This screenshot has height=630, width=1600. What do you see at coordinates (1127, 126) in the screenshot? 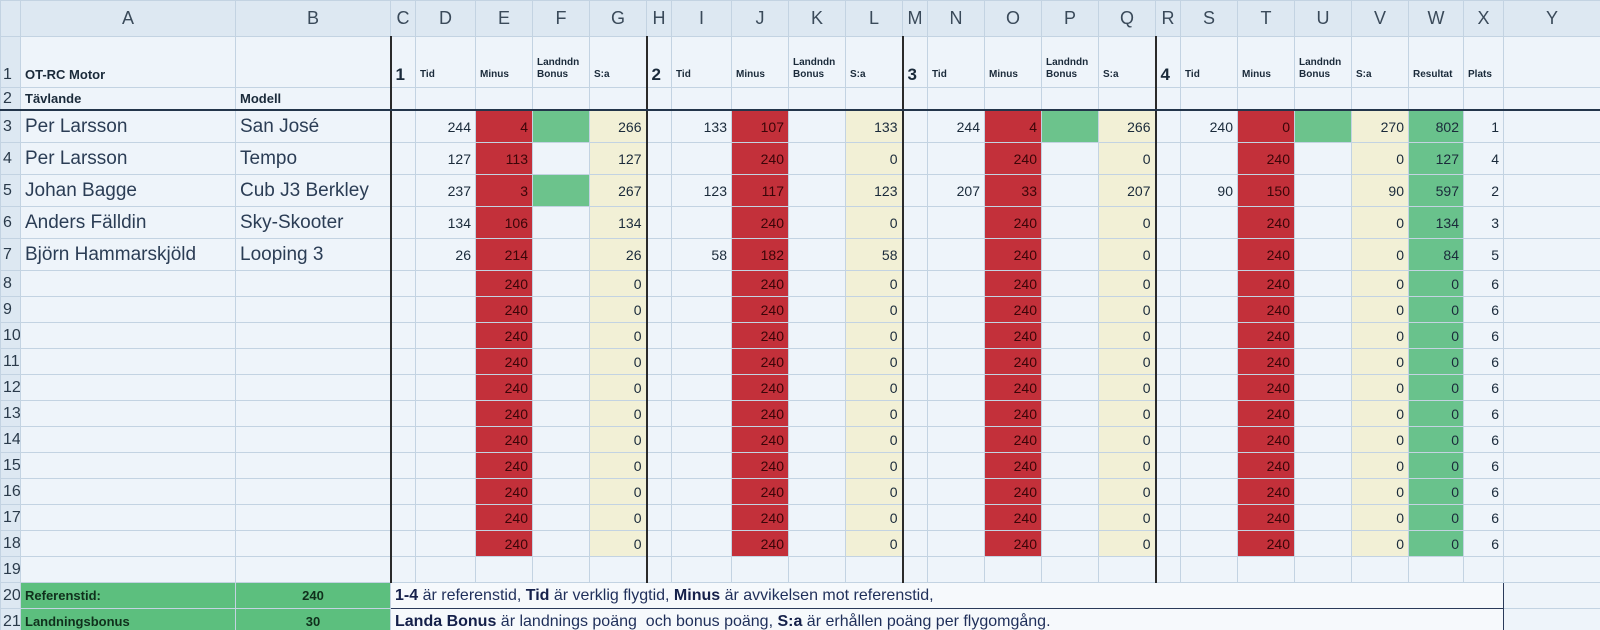
I see `cell-value: 266` at bounding box center [1127, 126].